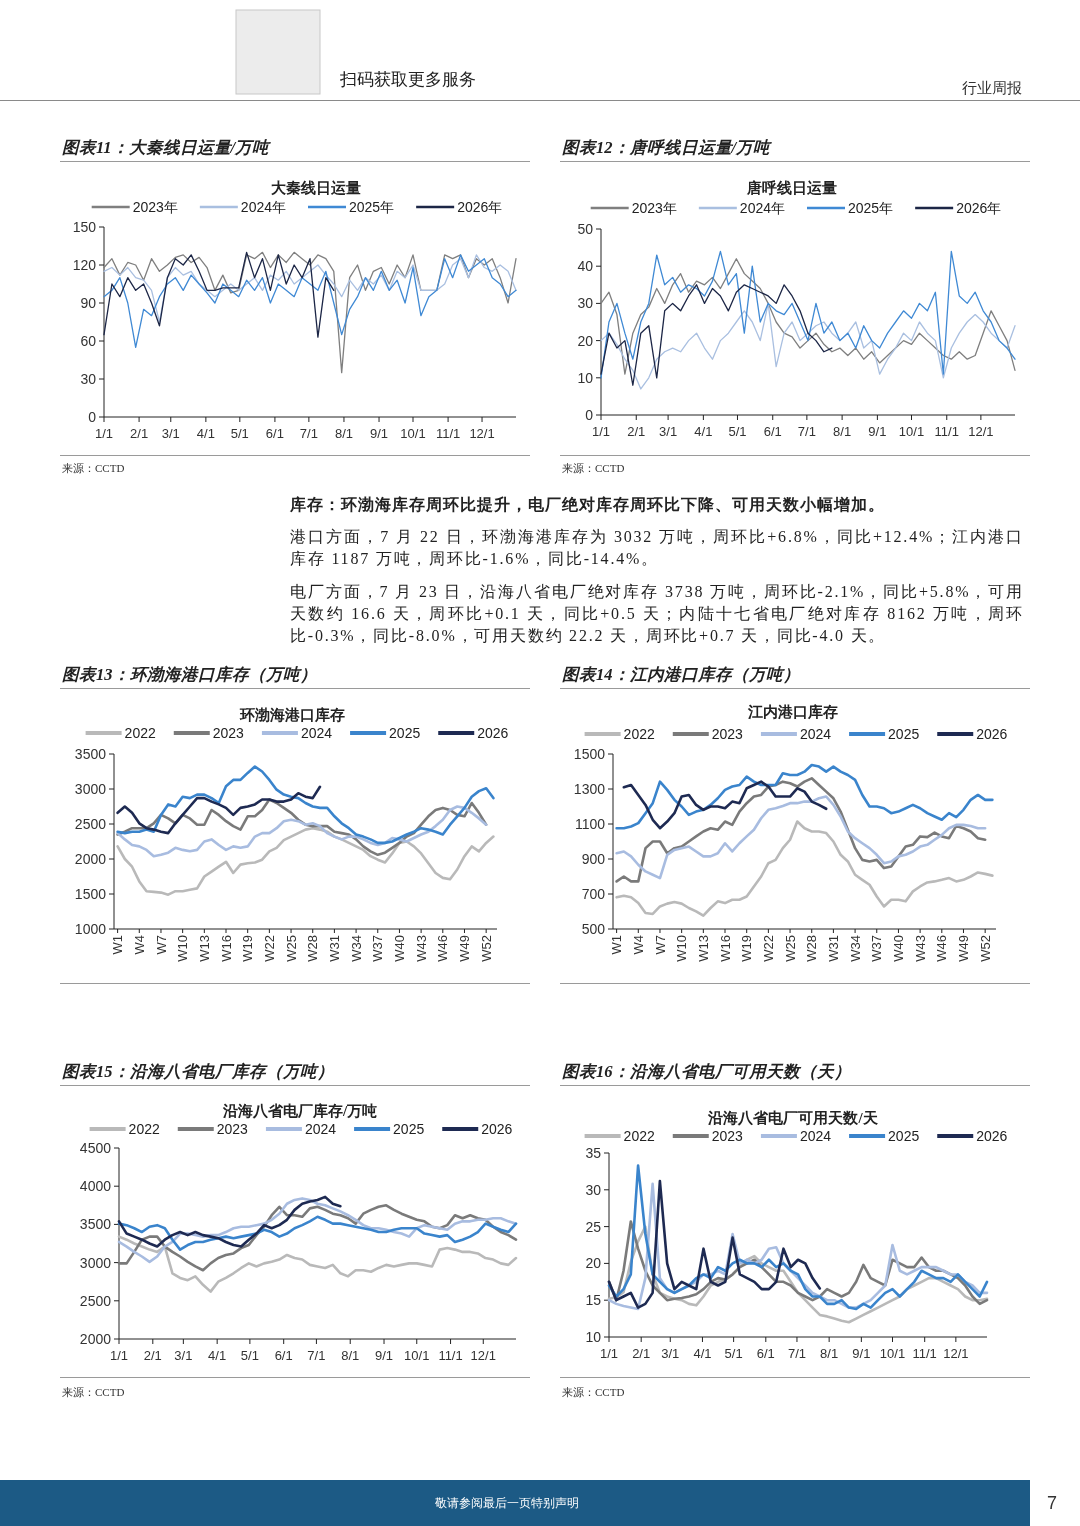 The height and width of the screenshot is (1526, 1080). I want to click on y-tick-label: 90, so click(88, 303).